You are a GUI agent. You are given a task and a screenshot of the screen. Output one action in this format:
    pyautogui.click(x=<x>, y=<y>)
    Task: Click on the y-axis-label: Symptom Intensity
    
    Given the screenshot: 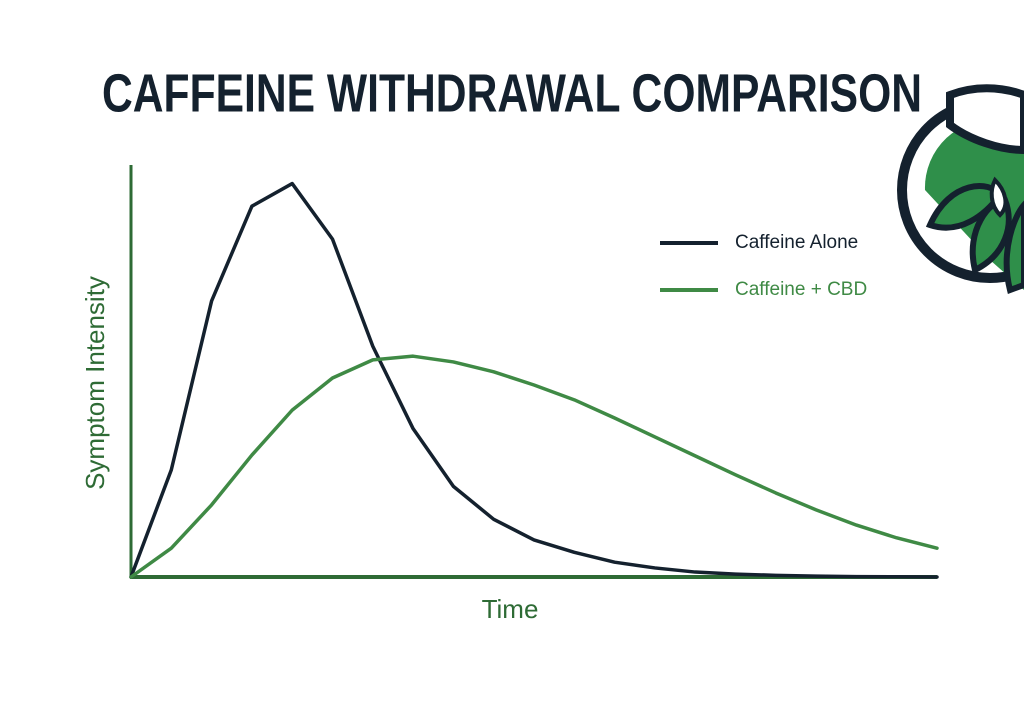 What is the action you would take?
    pyautogui.click(x=95, y=383)
    